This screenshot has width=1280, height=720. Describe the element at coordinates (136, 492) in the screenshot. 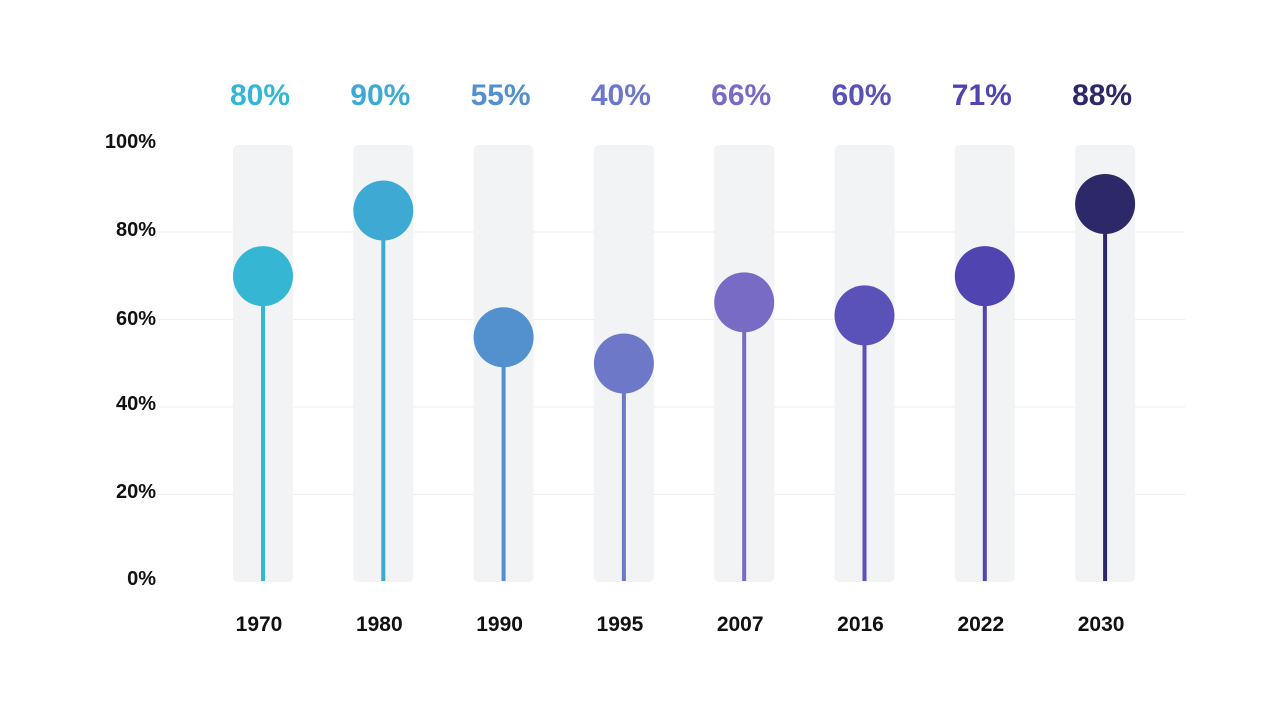

I see `y-tick-label: 20%` at that location.